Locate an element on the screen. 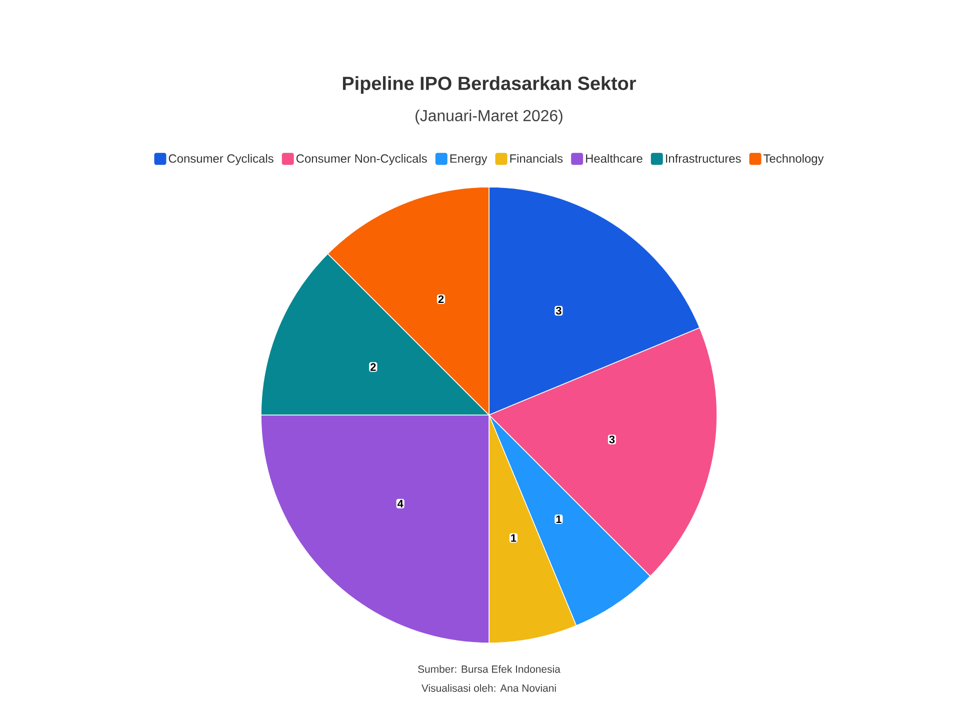 This screenshot has width=979, height=702. legend-label: Financials is located at coordinates (536, 158).